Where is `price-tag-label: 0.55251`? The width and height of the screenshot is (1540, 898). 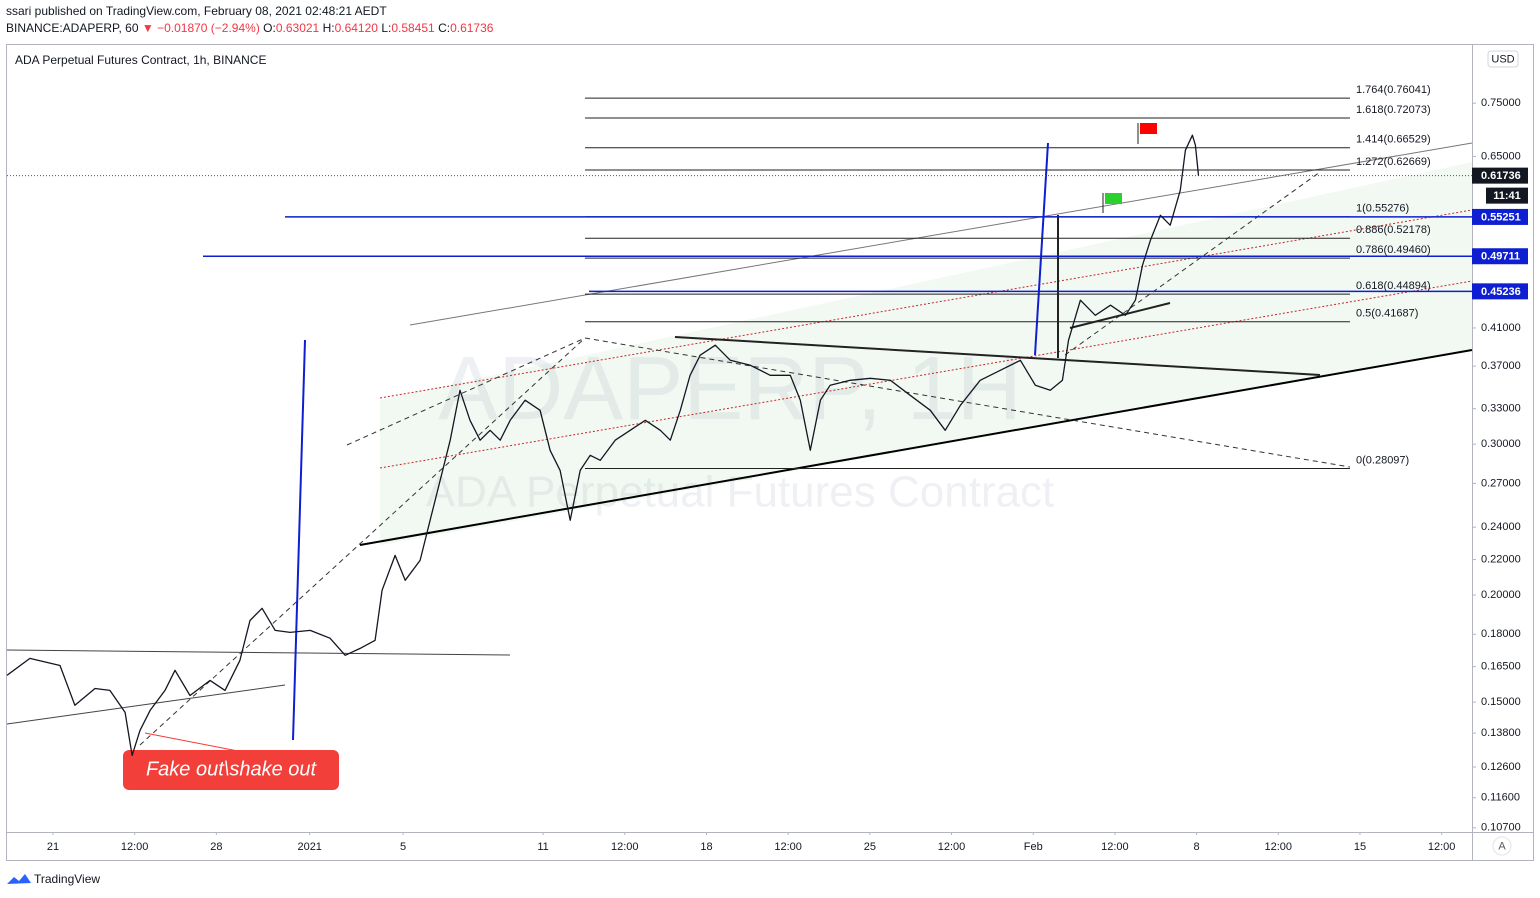
price-tag-label: 0.55251 is located at coordinates (1501, 217).